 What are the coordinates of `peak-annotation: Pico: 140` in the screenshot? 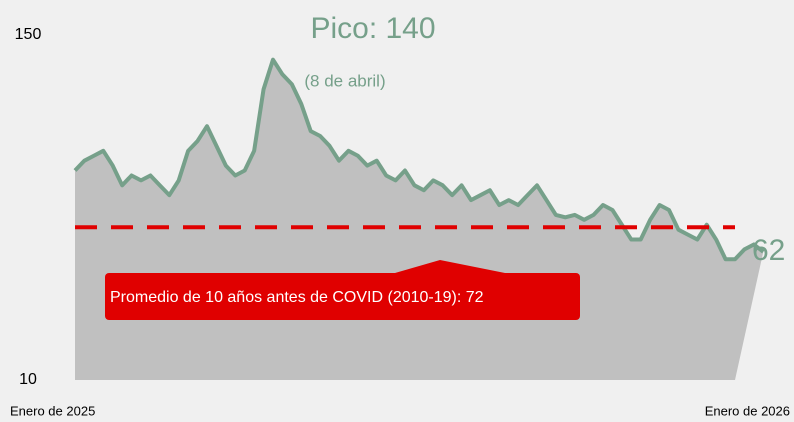 It's located at (372, 28).